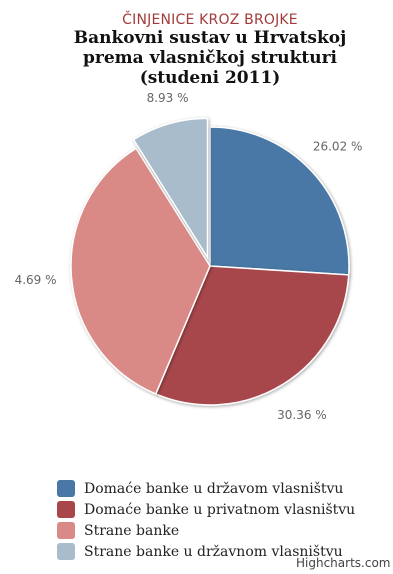 This screenshot has width=393, height=574. Describe the element at coordinates (338, 146) in the screenshot. I see `slice-data-label: 26.02 %` at that location.